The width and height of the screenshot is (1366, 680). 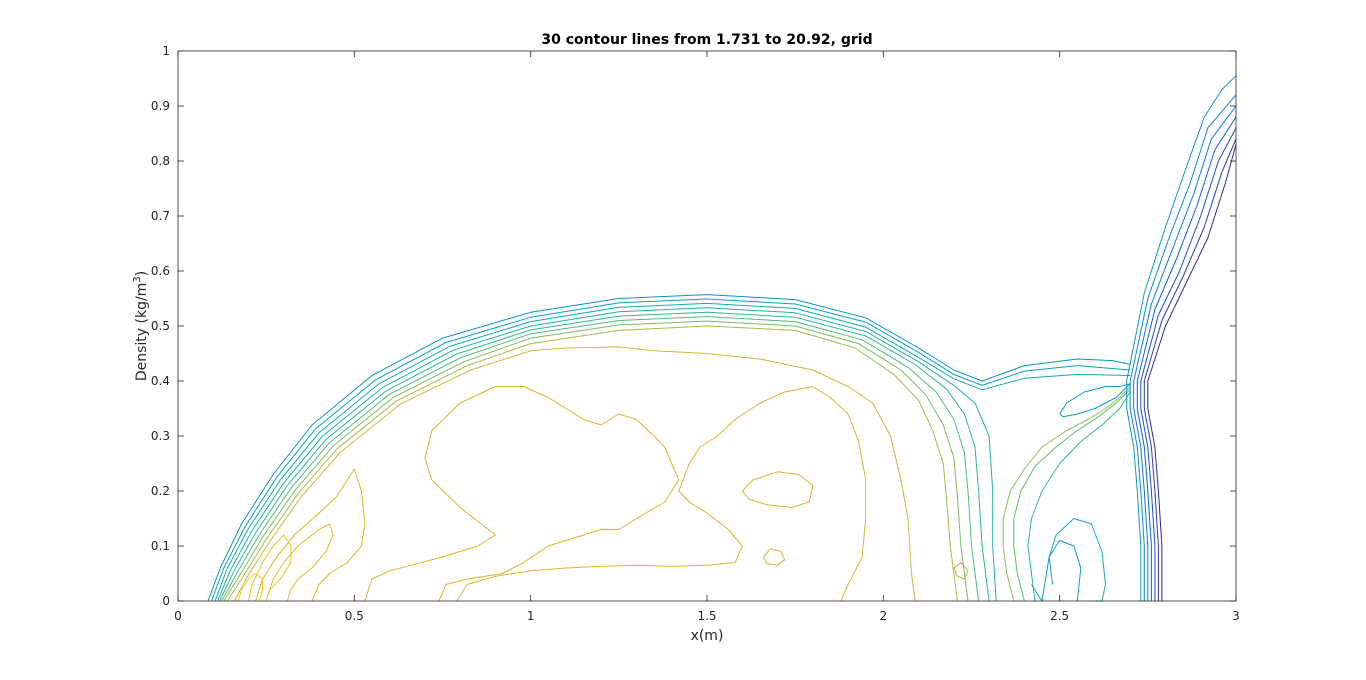 I want to click on y-tick-label: 0, so click(x=166, y=601).